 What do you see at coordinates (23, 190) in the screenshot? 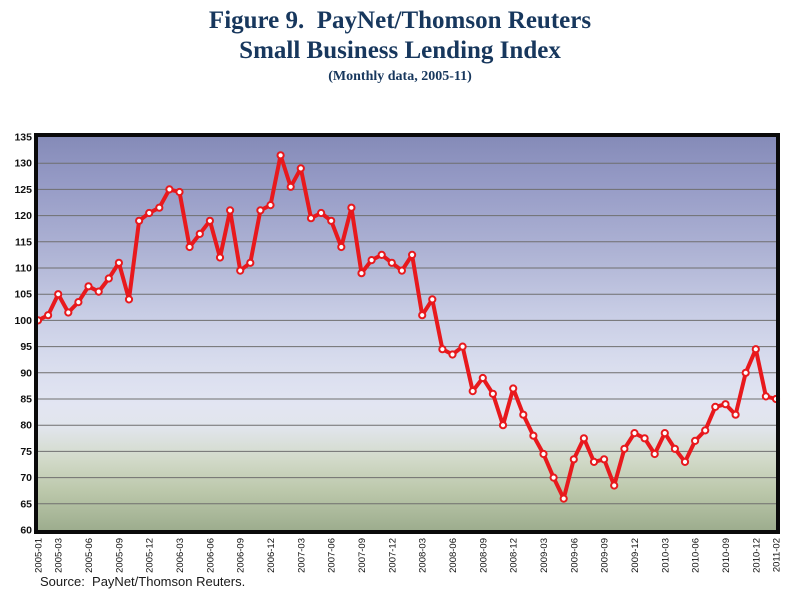
I see `svg-text: 125` at bounding box center [23, 190].